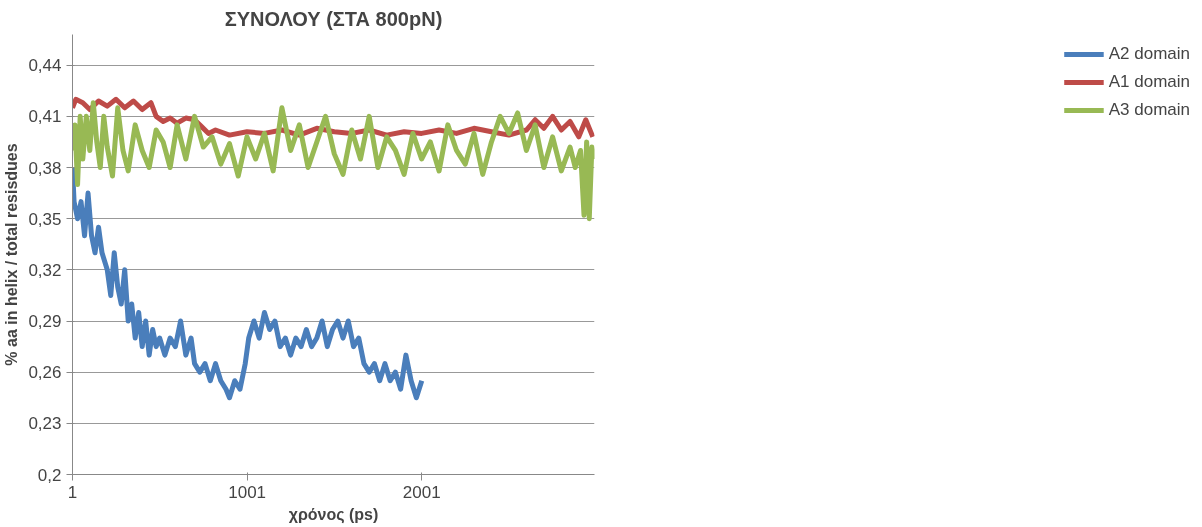  I want to click on y-axis-title: % aa in helix / total resisdues, so click(12, 254).